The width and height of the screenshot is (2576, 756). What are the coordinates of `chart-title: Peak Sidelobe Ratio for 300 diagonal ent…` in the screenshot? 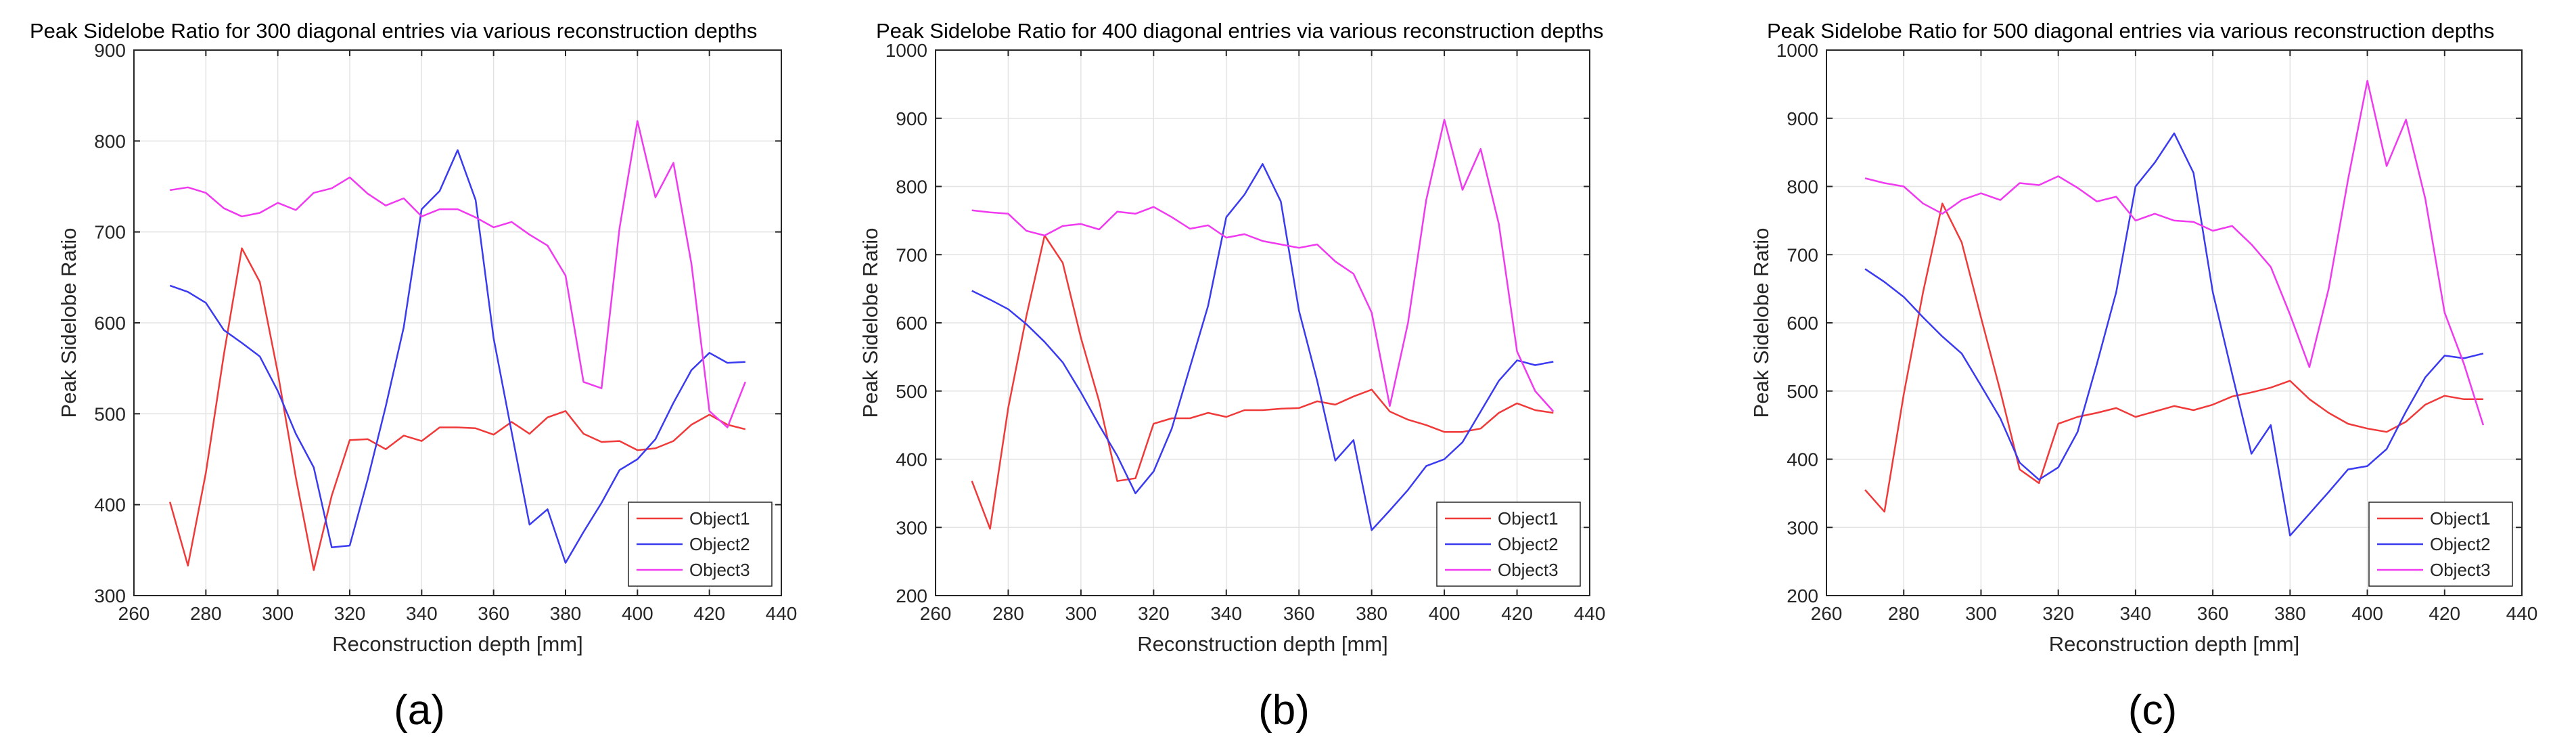 It's located at (393, 31).